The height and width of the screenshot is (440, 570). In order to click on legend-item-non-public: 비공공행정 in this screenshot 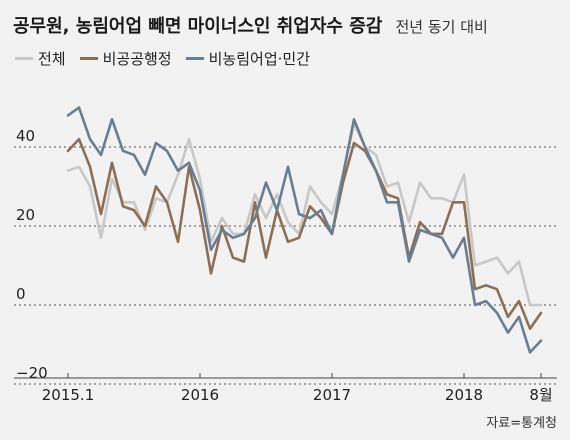, I will do `click(125, 58)`.